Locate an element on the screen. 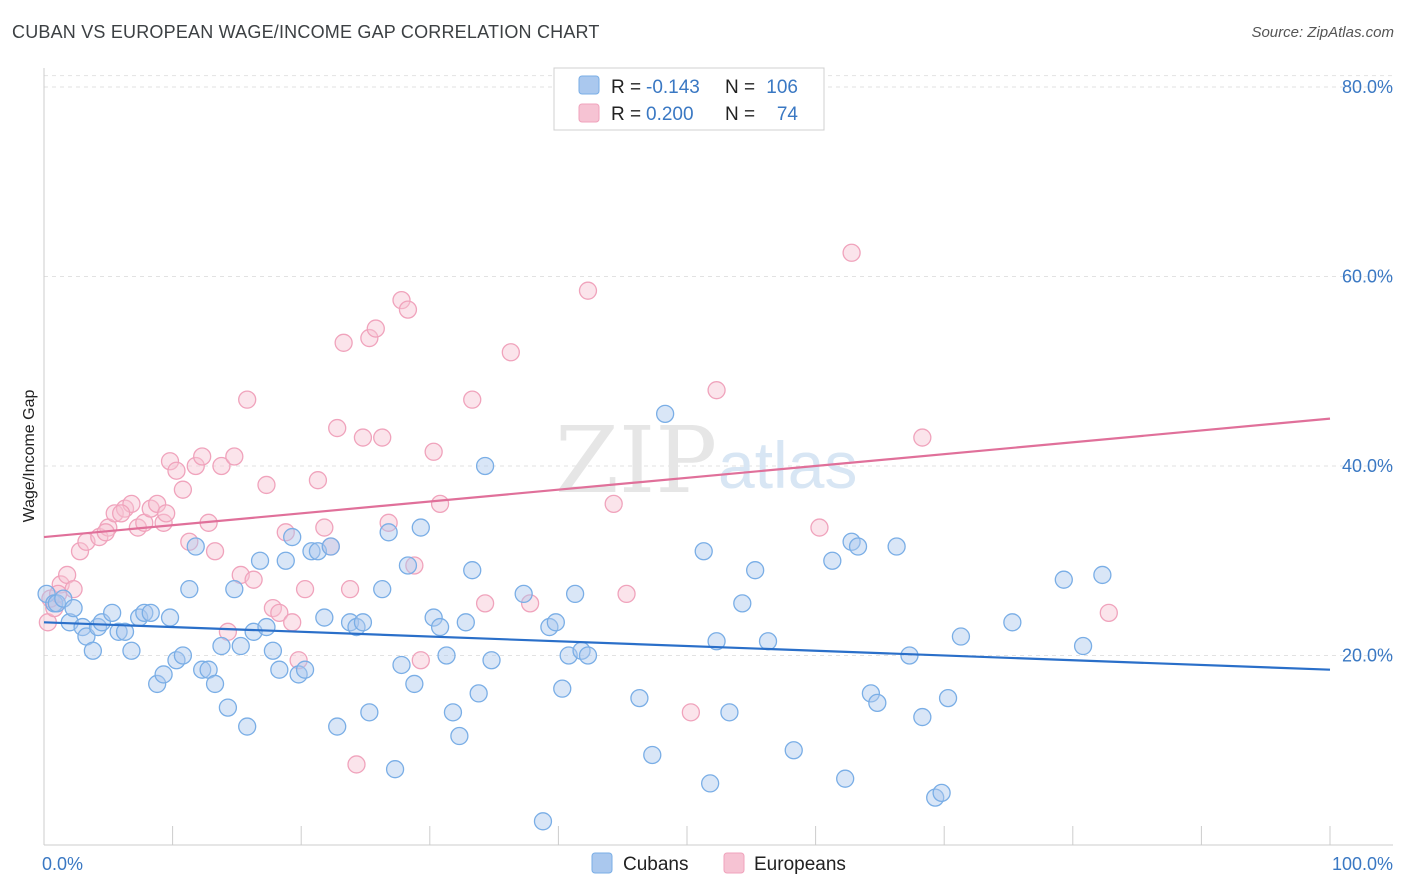  series-legend-label-cubans: Cubans is located at coordinates (656, 864).